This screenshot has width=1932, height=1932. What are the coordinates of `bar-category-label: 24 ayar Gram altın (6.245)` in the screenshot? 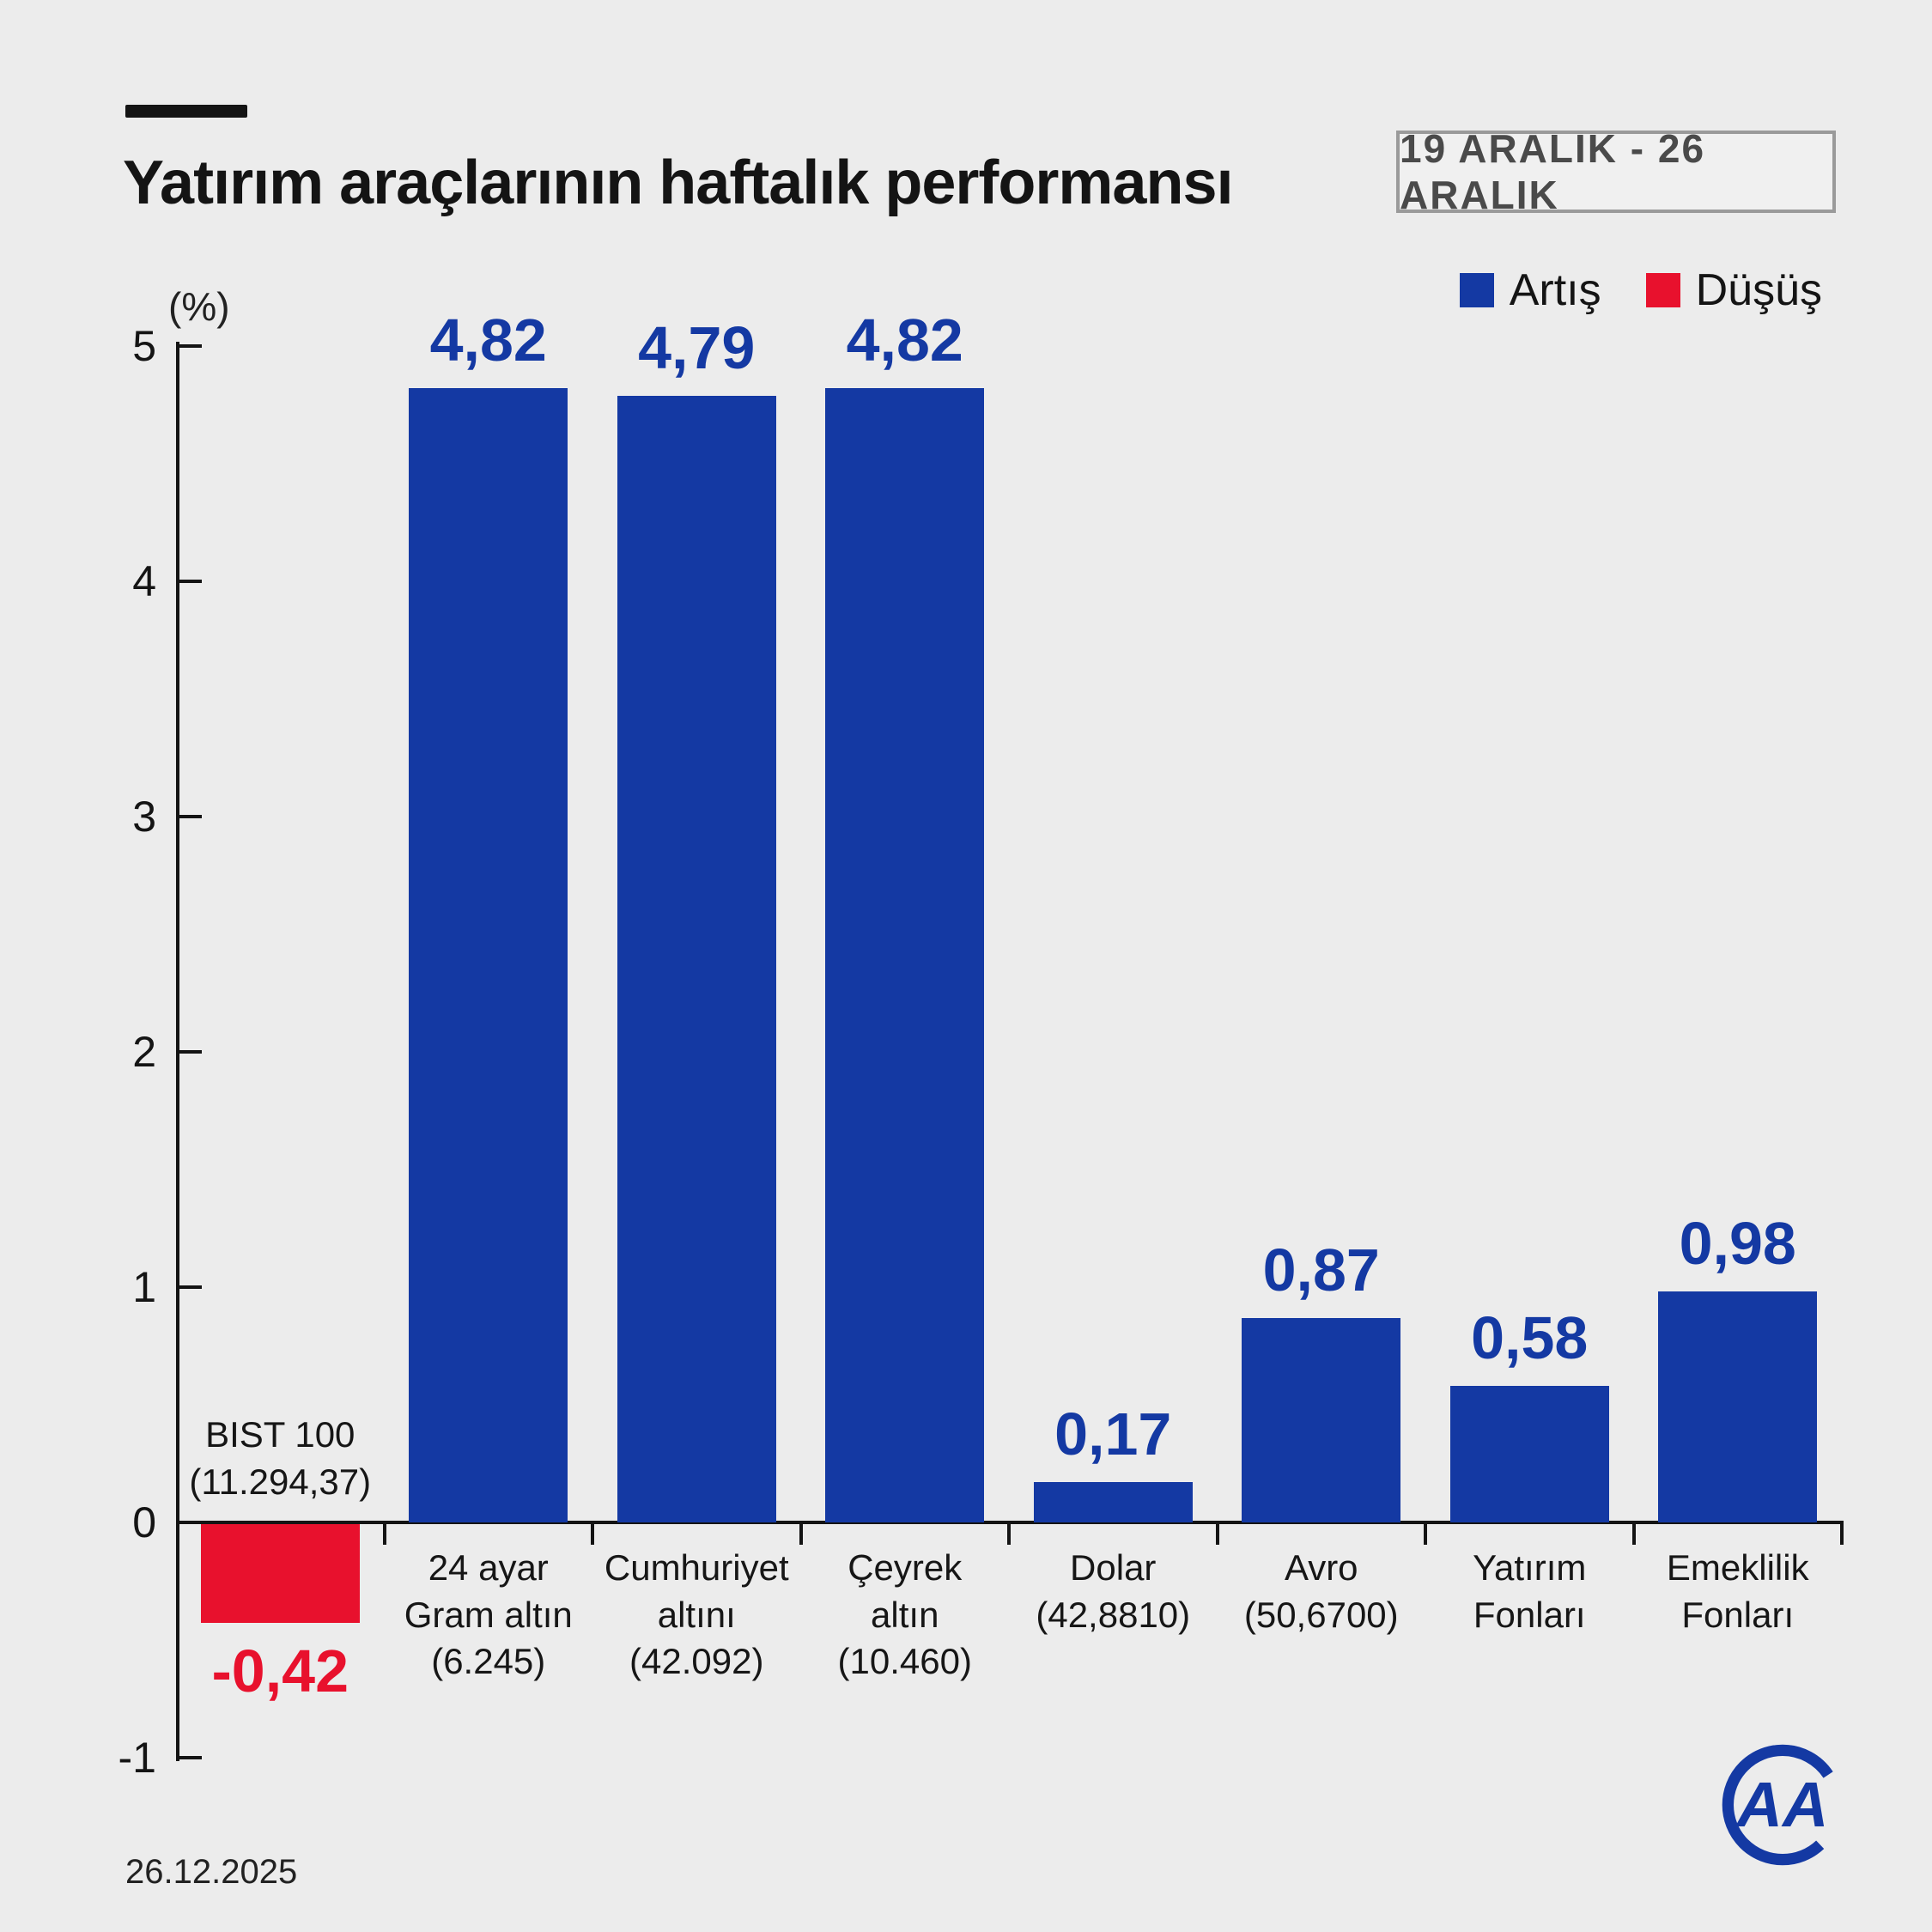 It's located at (488, 1614).